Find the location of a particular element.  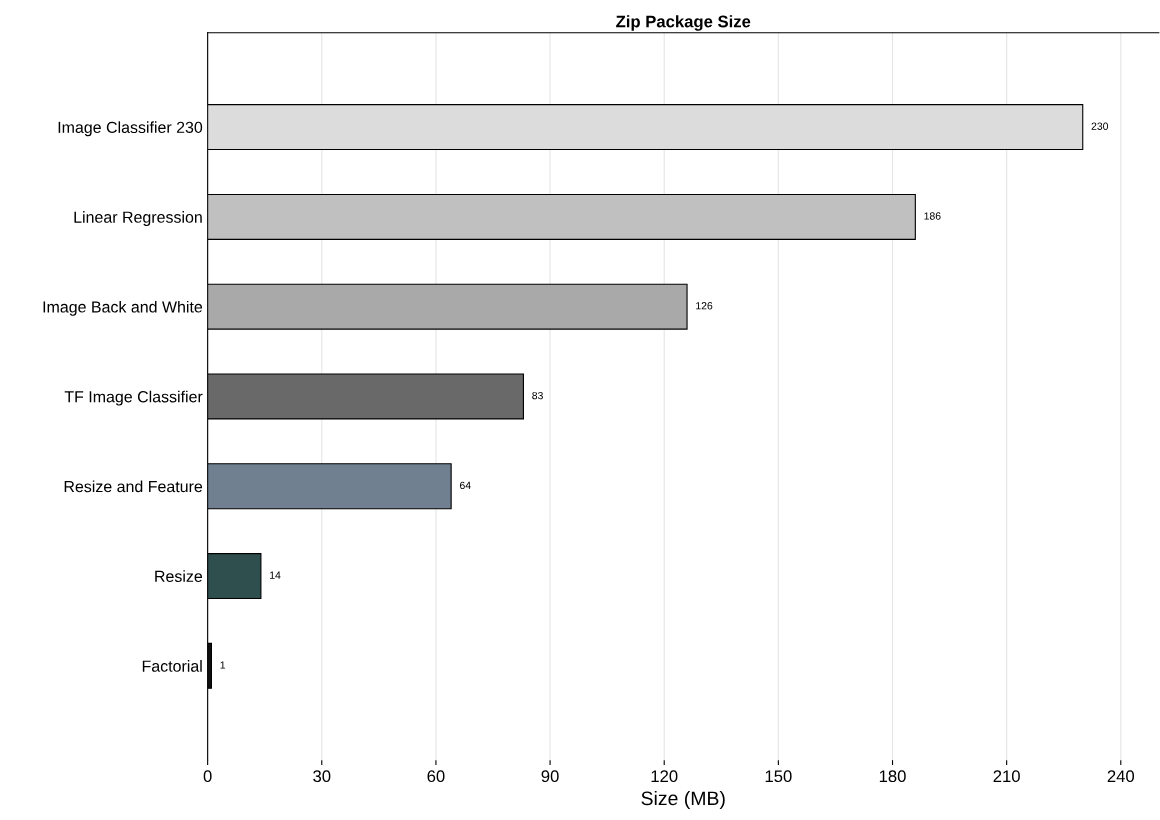

data-label: 1 is located at coordinates (223, 665).